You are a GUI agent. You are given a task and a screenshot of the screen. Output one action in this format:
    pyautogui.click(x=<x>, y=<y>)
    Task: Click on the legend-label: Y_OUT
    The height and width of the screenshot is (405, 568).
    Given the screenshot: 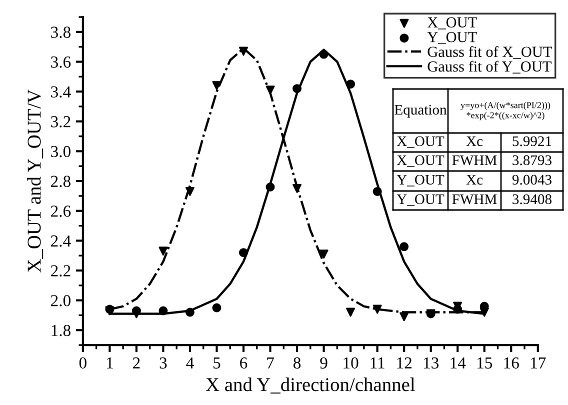 What is the action you would take?
    pyautogui.click(x=452, y=38)
    